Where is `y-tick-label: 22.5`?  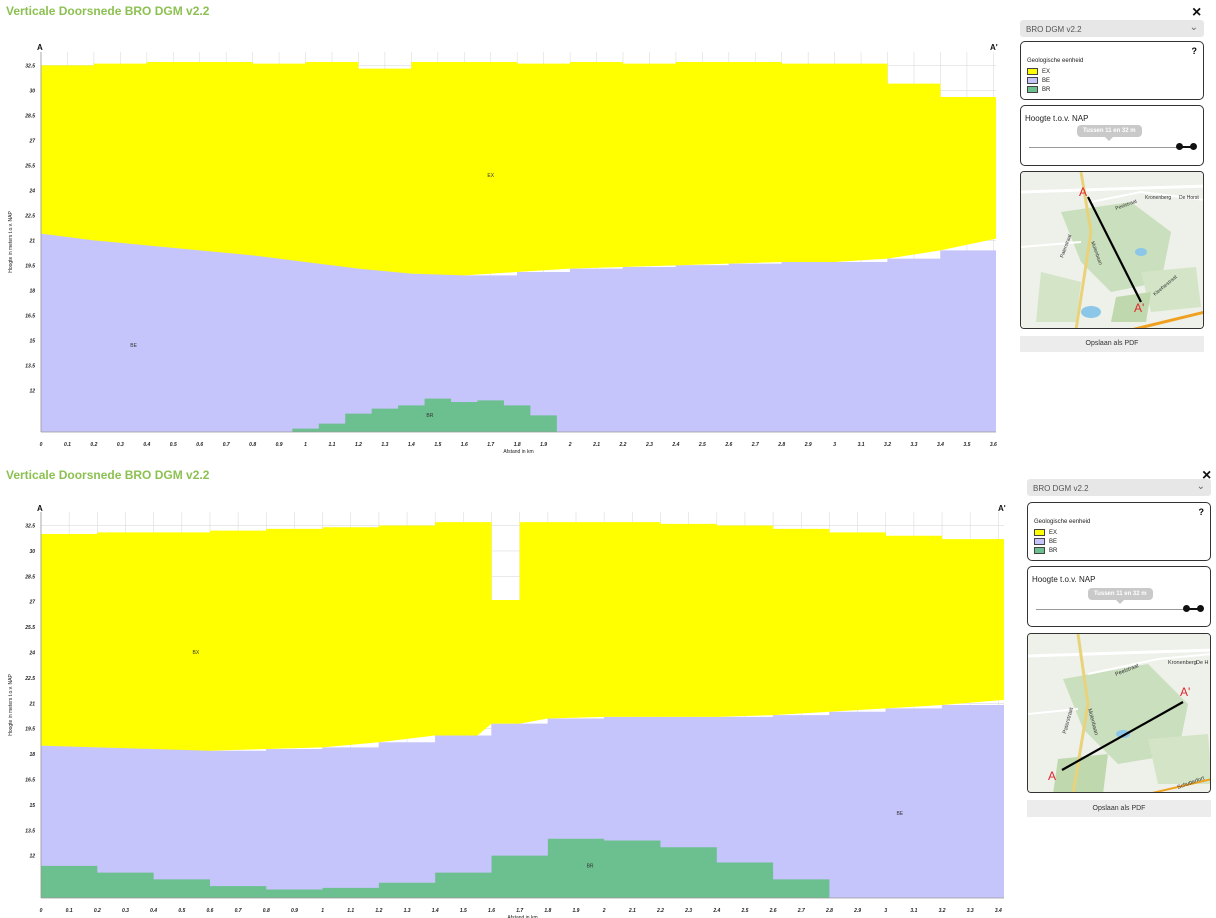
y-tick-label: 22.5 is located at coordinates (29, 216).